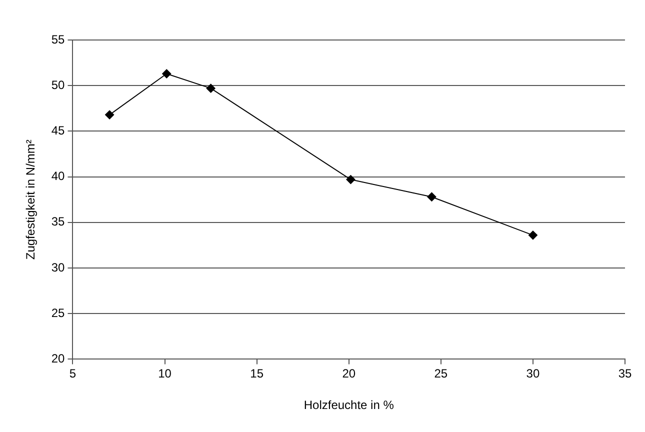  I want to click on x-tick-label: 30, so click(533, 373).